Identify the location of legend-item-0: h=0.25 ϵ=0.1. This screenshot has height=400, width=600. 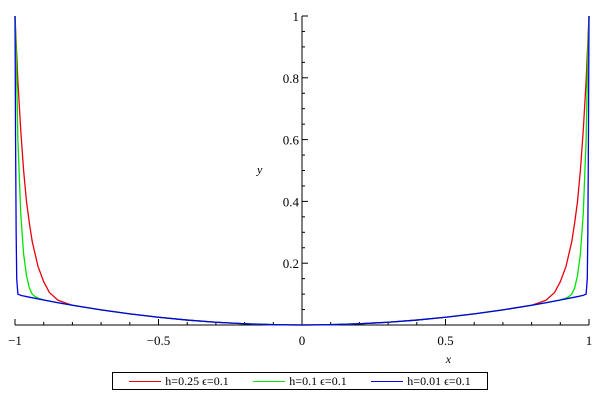
(179, 381).